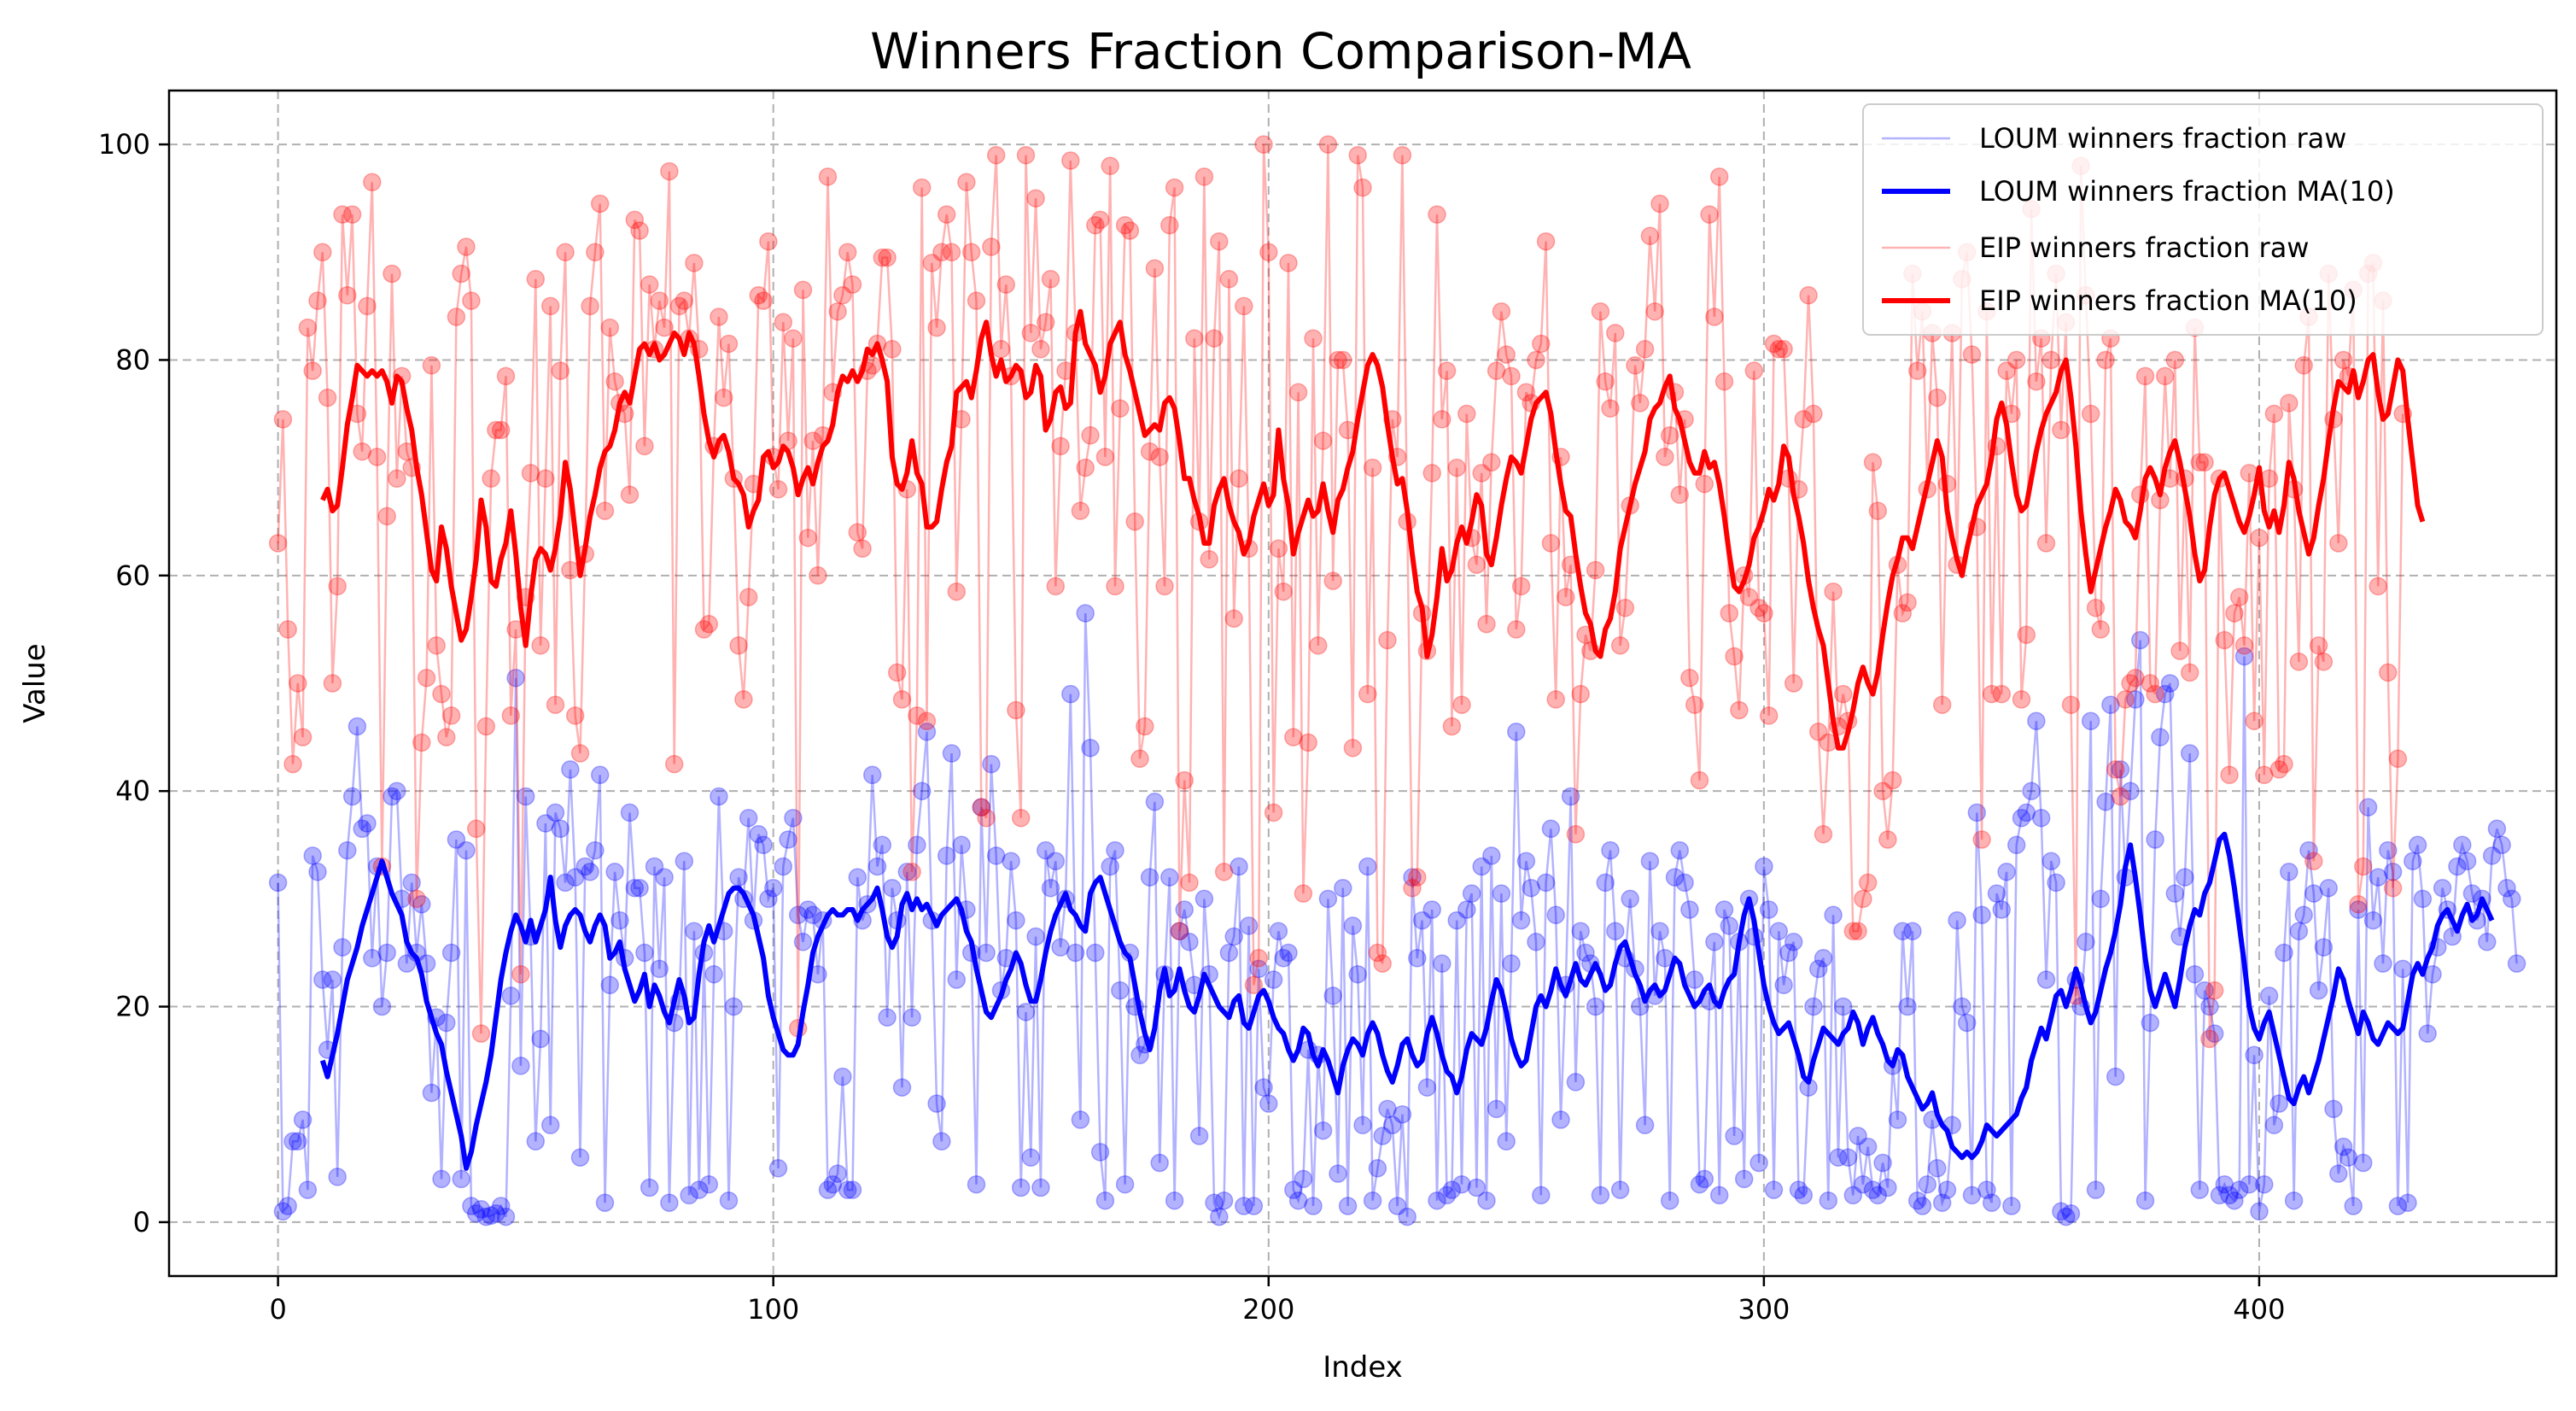 This screenshot has width=2576, height=1411. Describe the element at coordinates (2168, 300) in the screenshot. I see `legend-label-eip-ma: EIP winners fraction MA(10)` at that location.